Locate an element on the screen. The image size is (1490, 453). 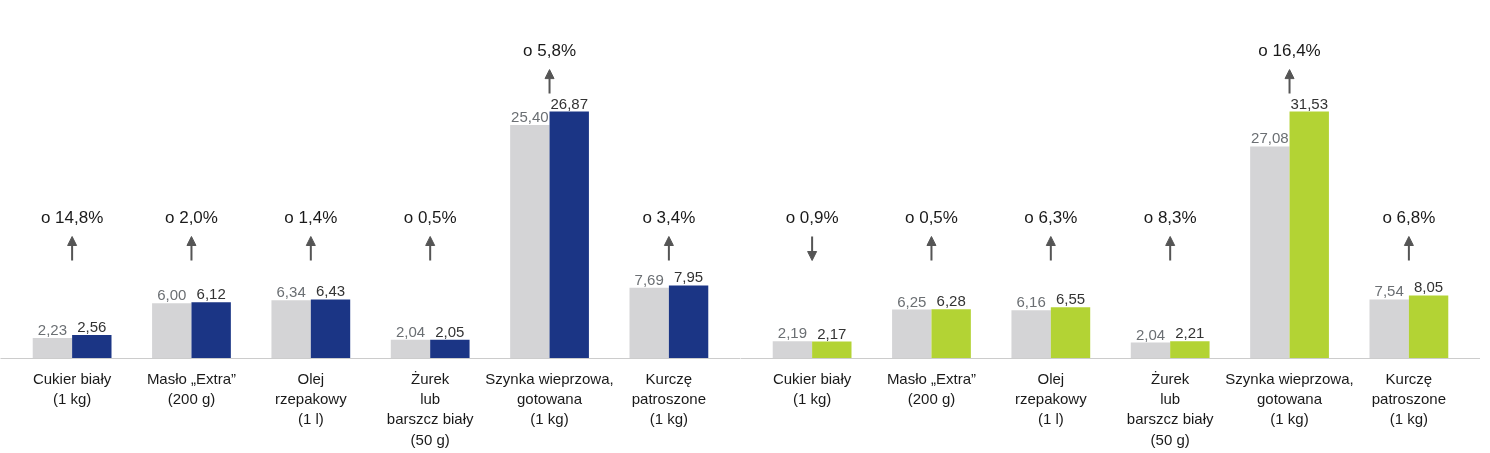
data-label: 8,05 is located at coordinates (1428, 287).